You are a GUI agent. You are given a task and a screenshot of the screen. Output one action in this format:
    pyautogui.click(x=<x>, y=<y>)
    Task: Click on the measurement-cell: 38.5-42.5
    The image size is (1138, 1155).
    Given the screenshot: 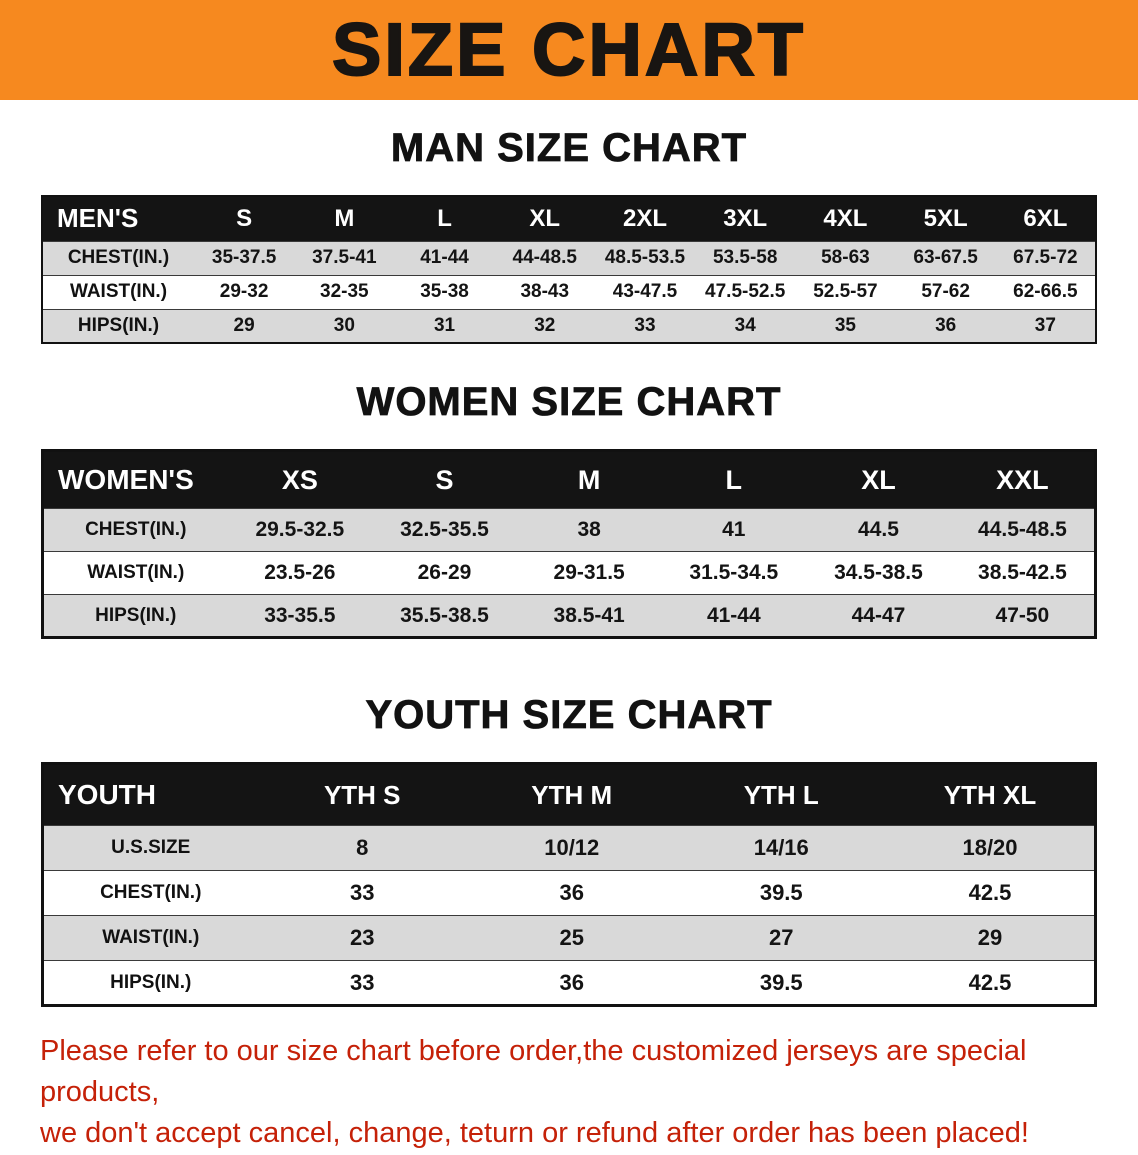 What is the action you would take?
    pyautogui.click(x=1022, y=572)
    